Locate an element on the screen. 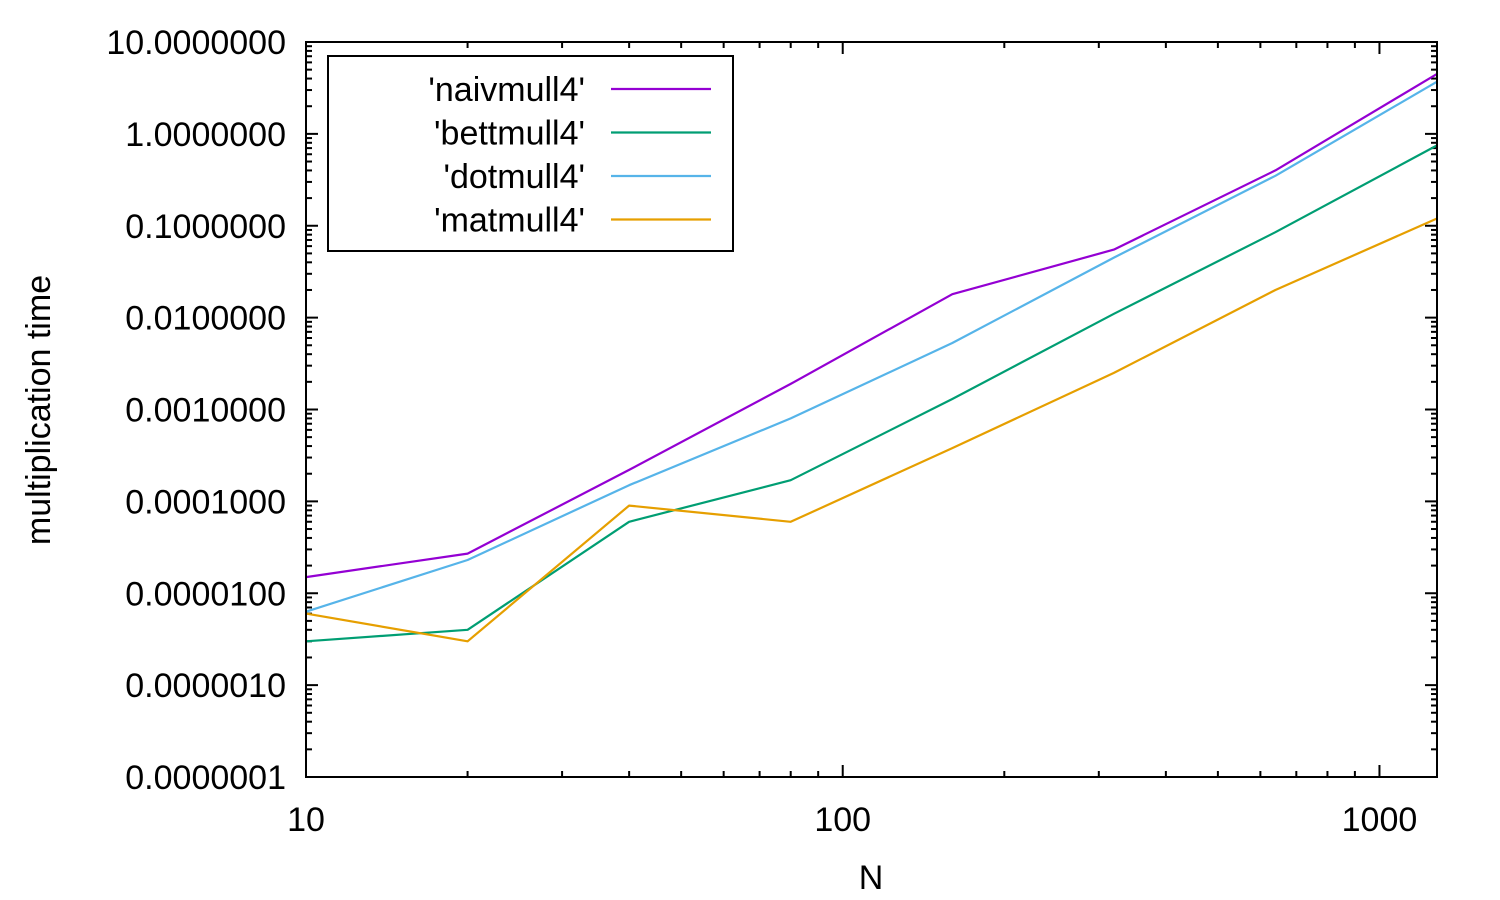 This screenshot has height=900, width=1500. x-tick-label: 100 is located at coordinates (842, 820).